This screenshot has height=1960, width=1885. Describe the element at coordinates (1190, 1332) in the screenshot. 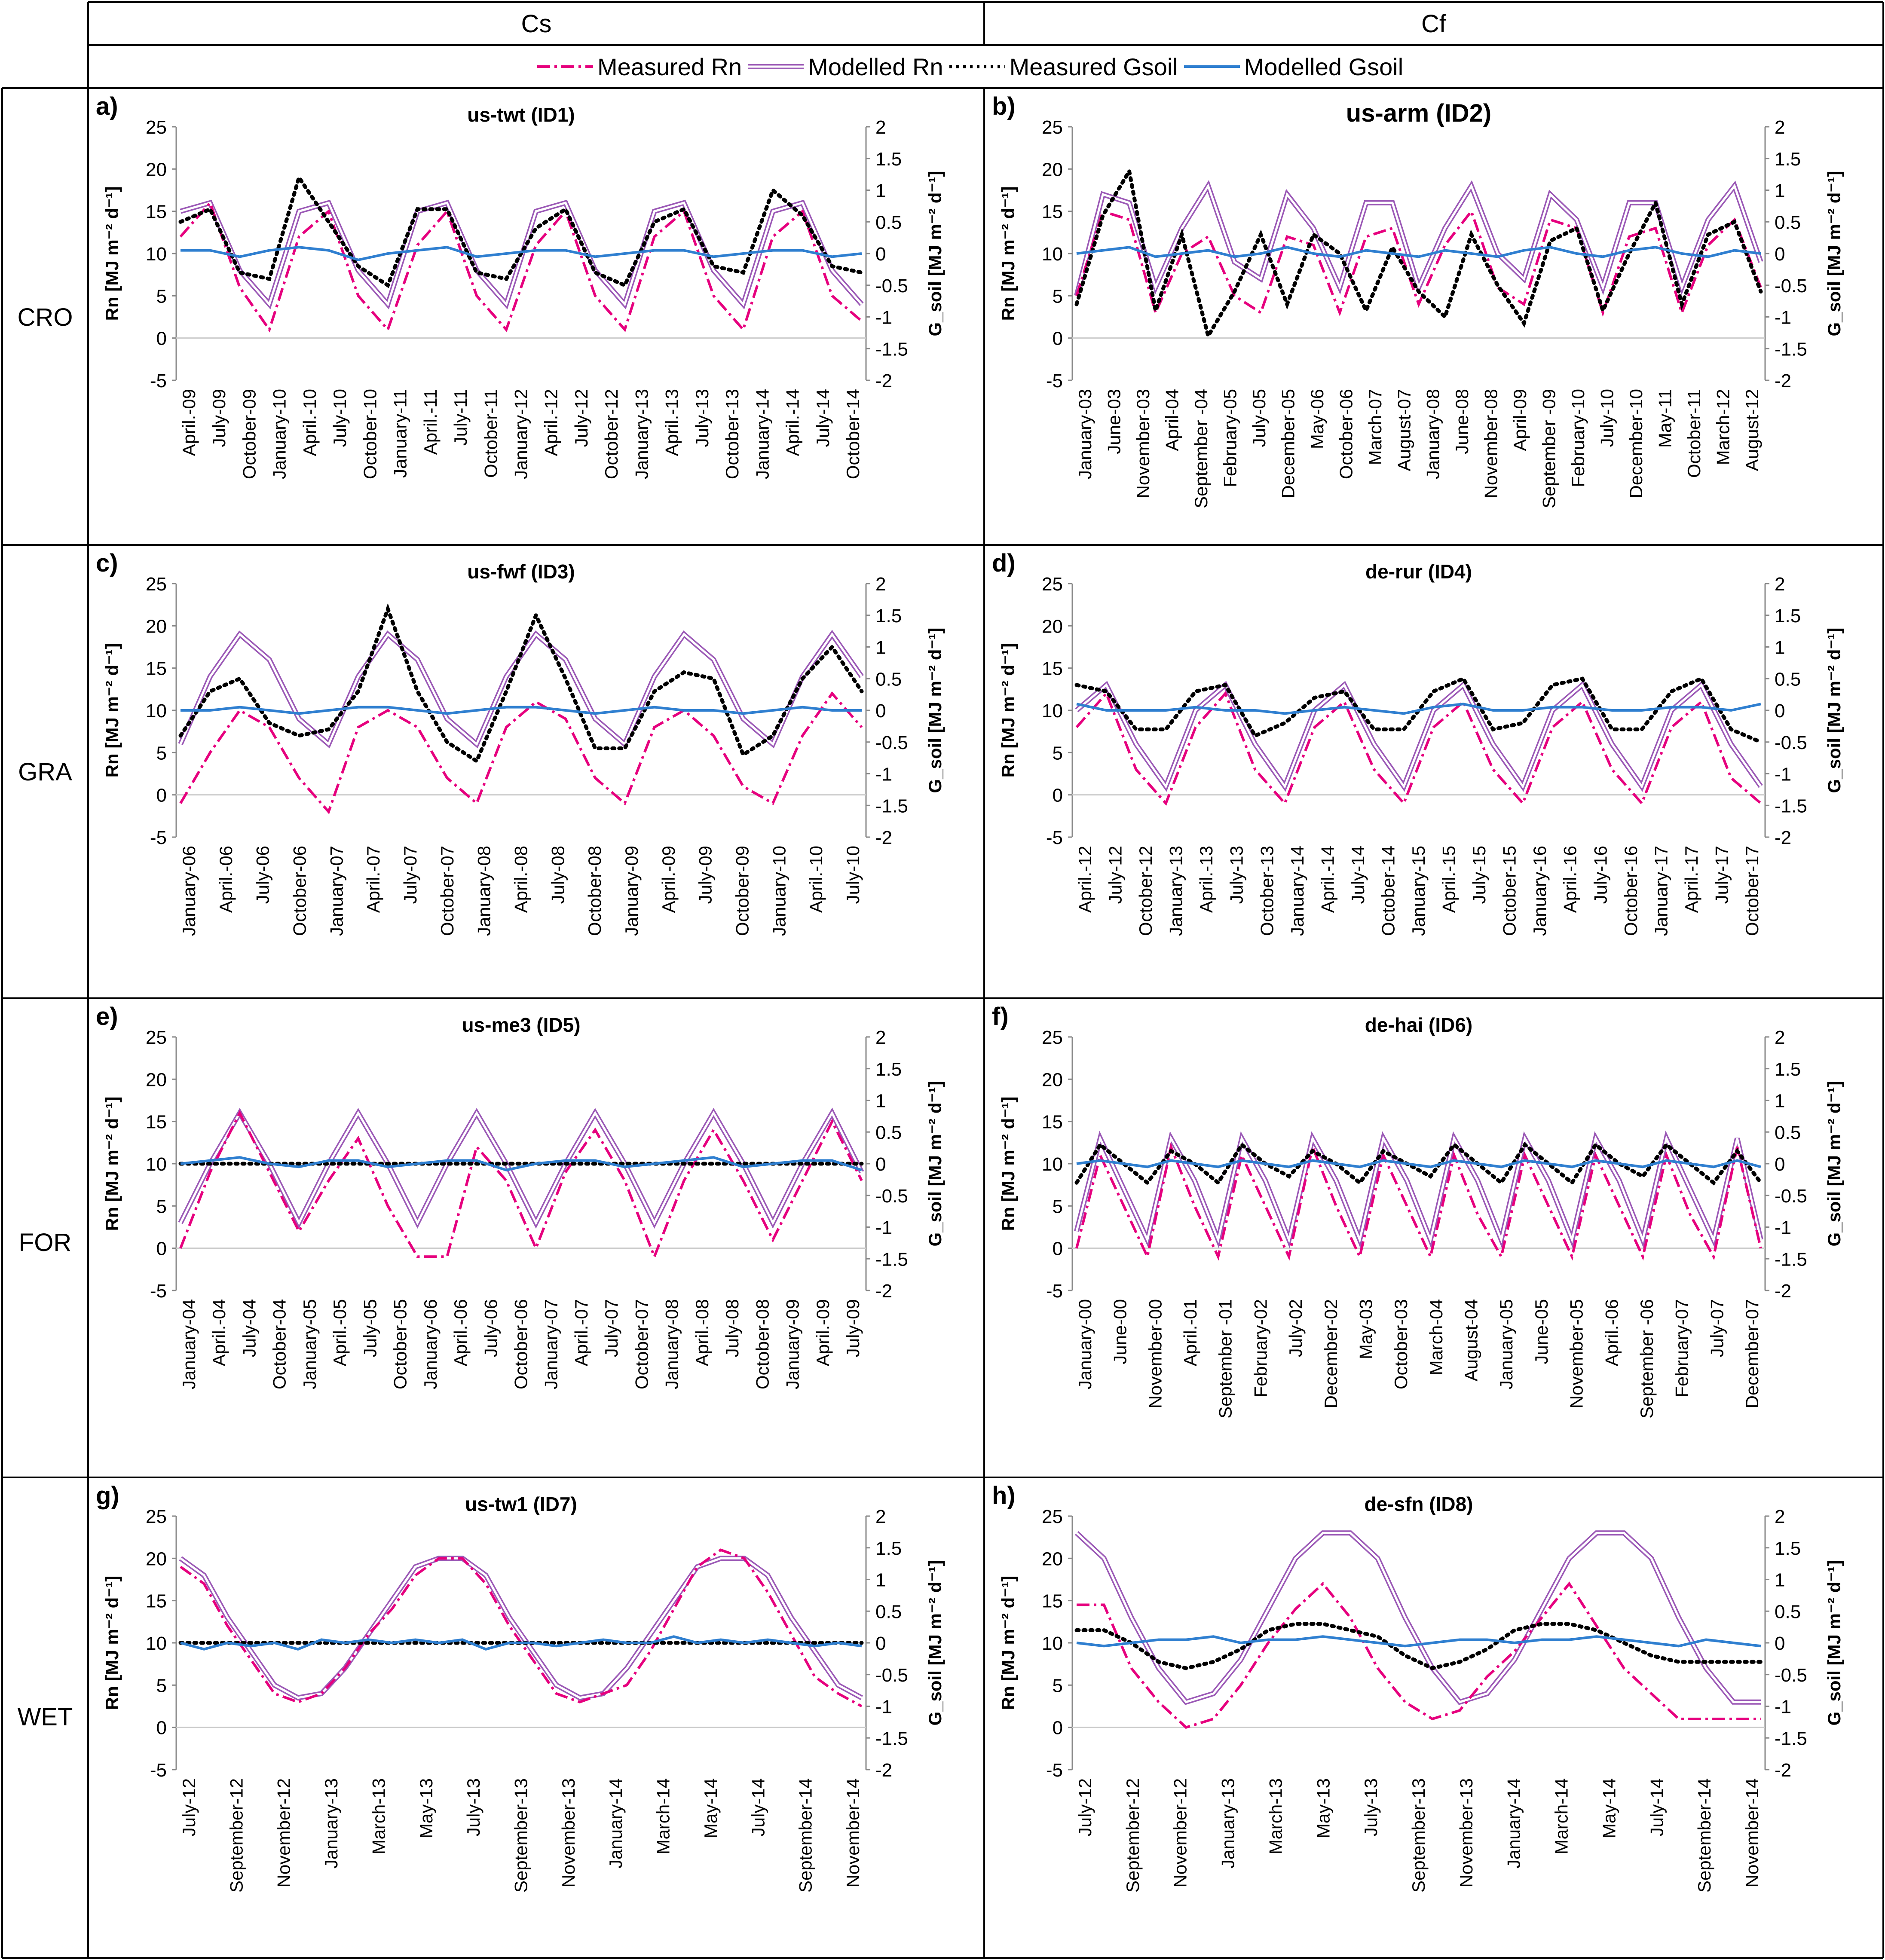

I see `x-tick-label: April.-01` at that location.